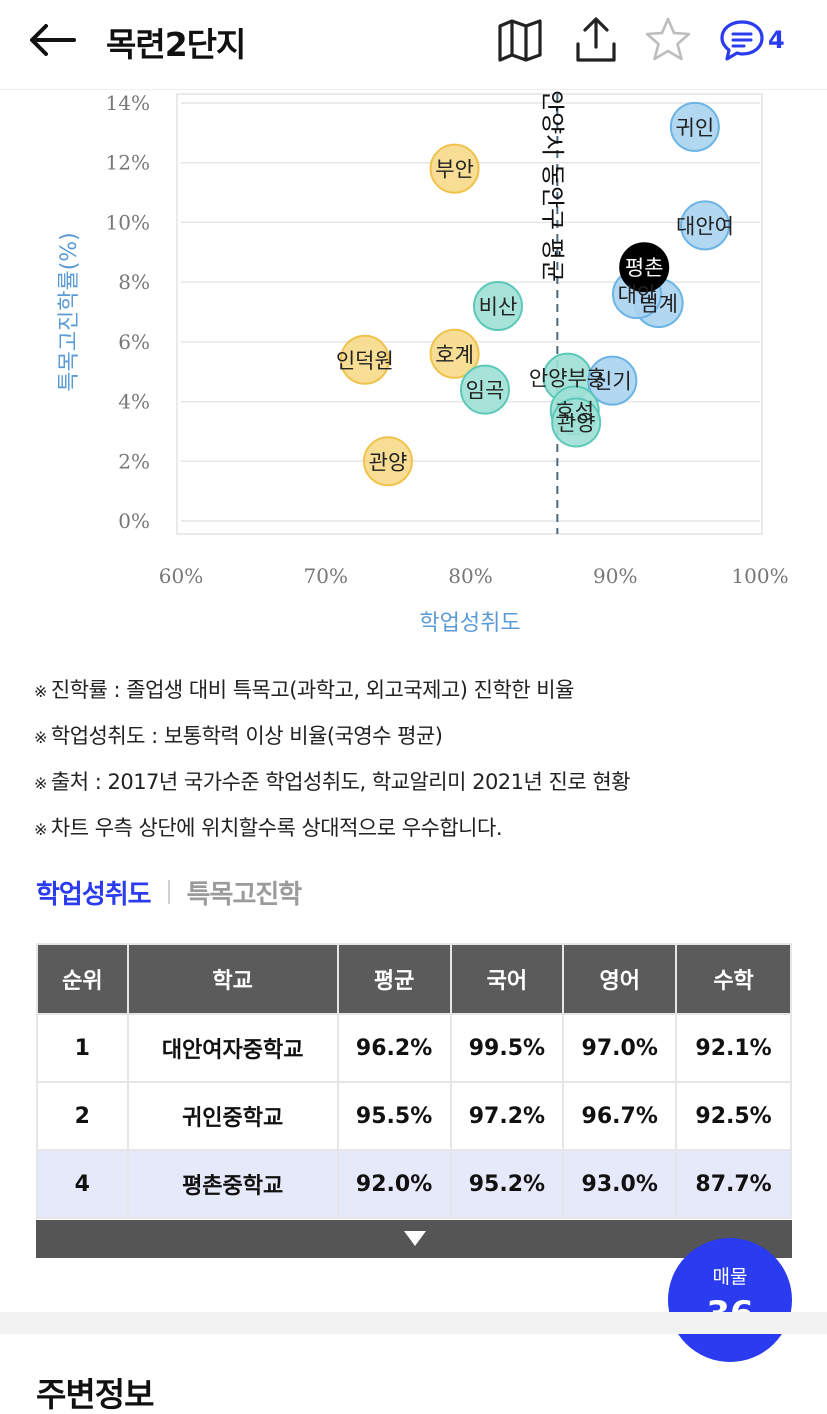 The height and width of the screenshot is (1414, 827). What do you see at coordinates (620, 1184) in the screenshot?
I see `table-cell: 93.0%` at bounding box center [620, 1184].